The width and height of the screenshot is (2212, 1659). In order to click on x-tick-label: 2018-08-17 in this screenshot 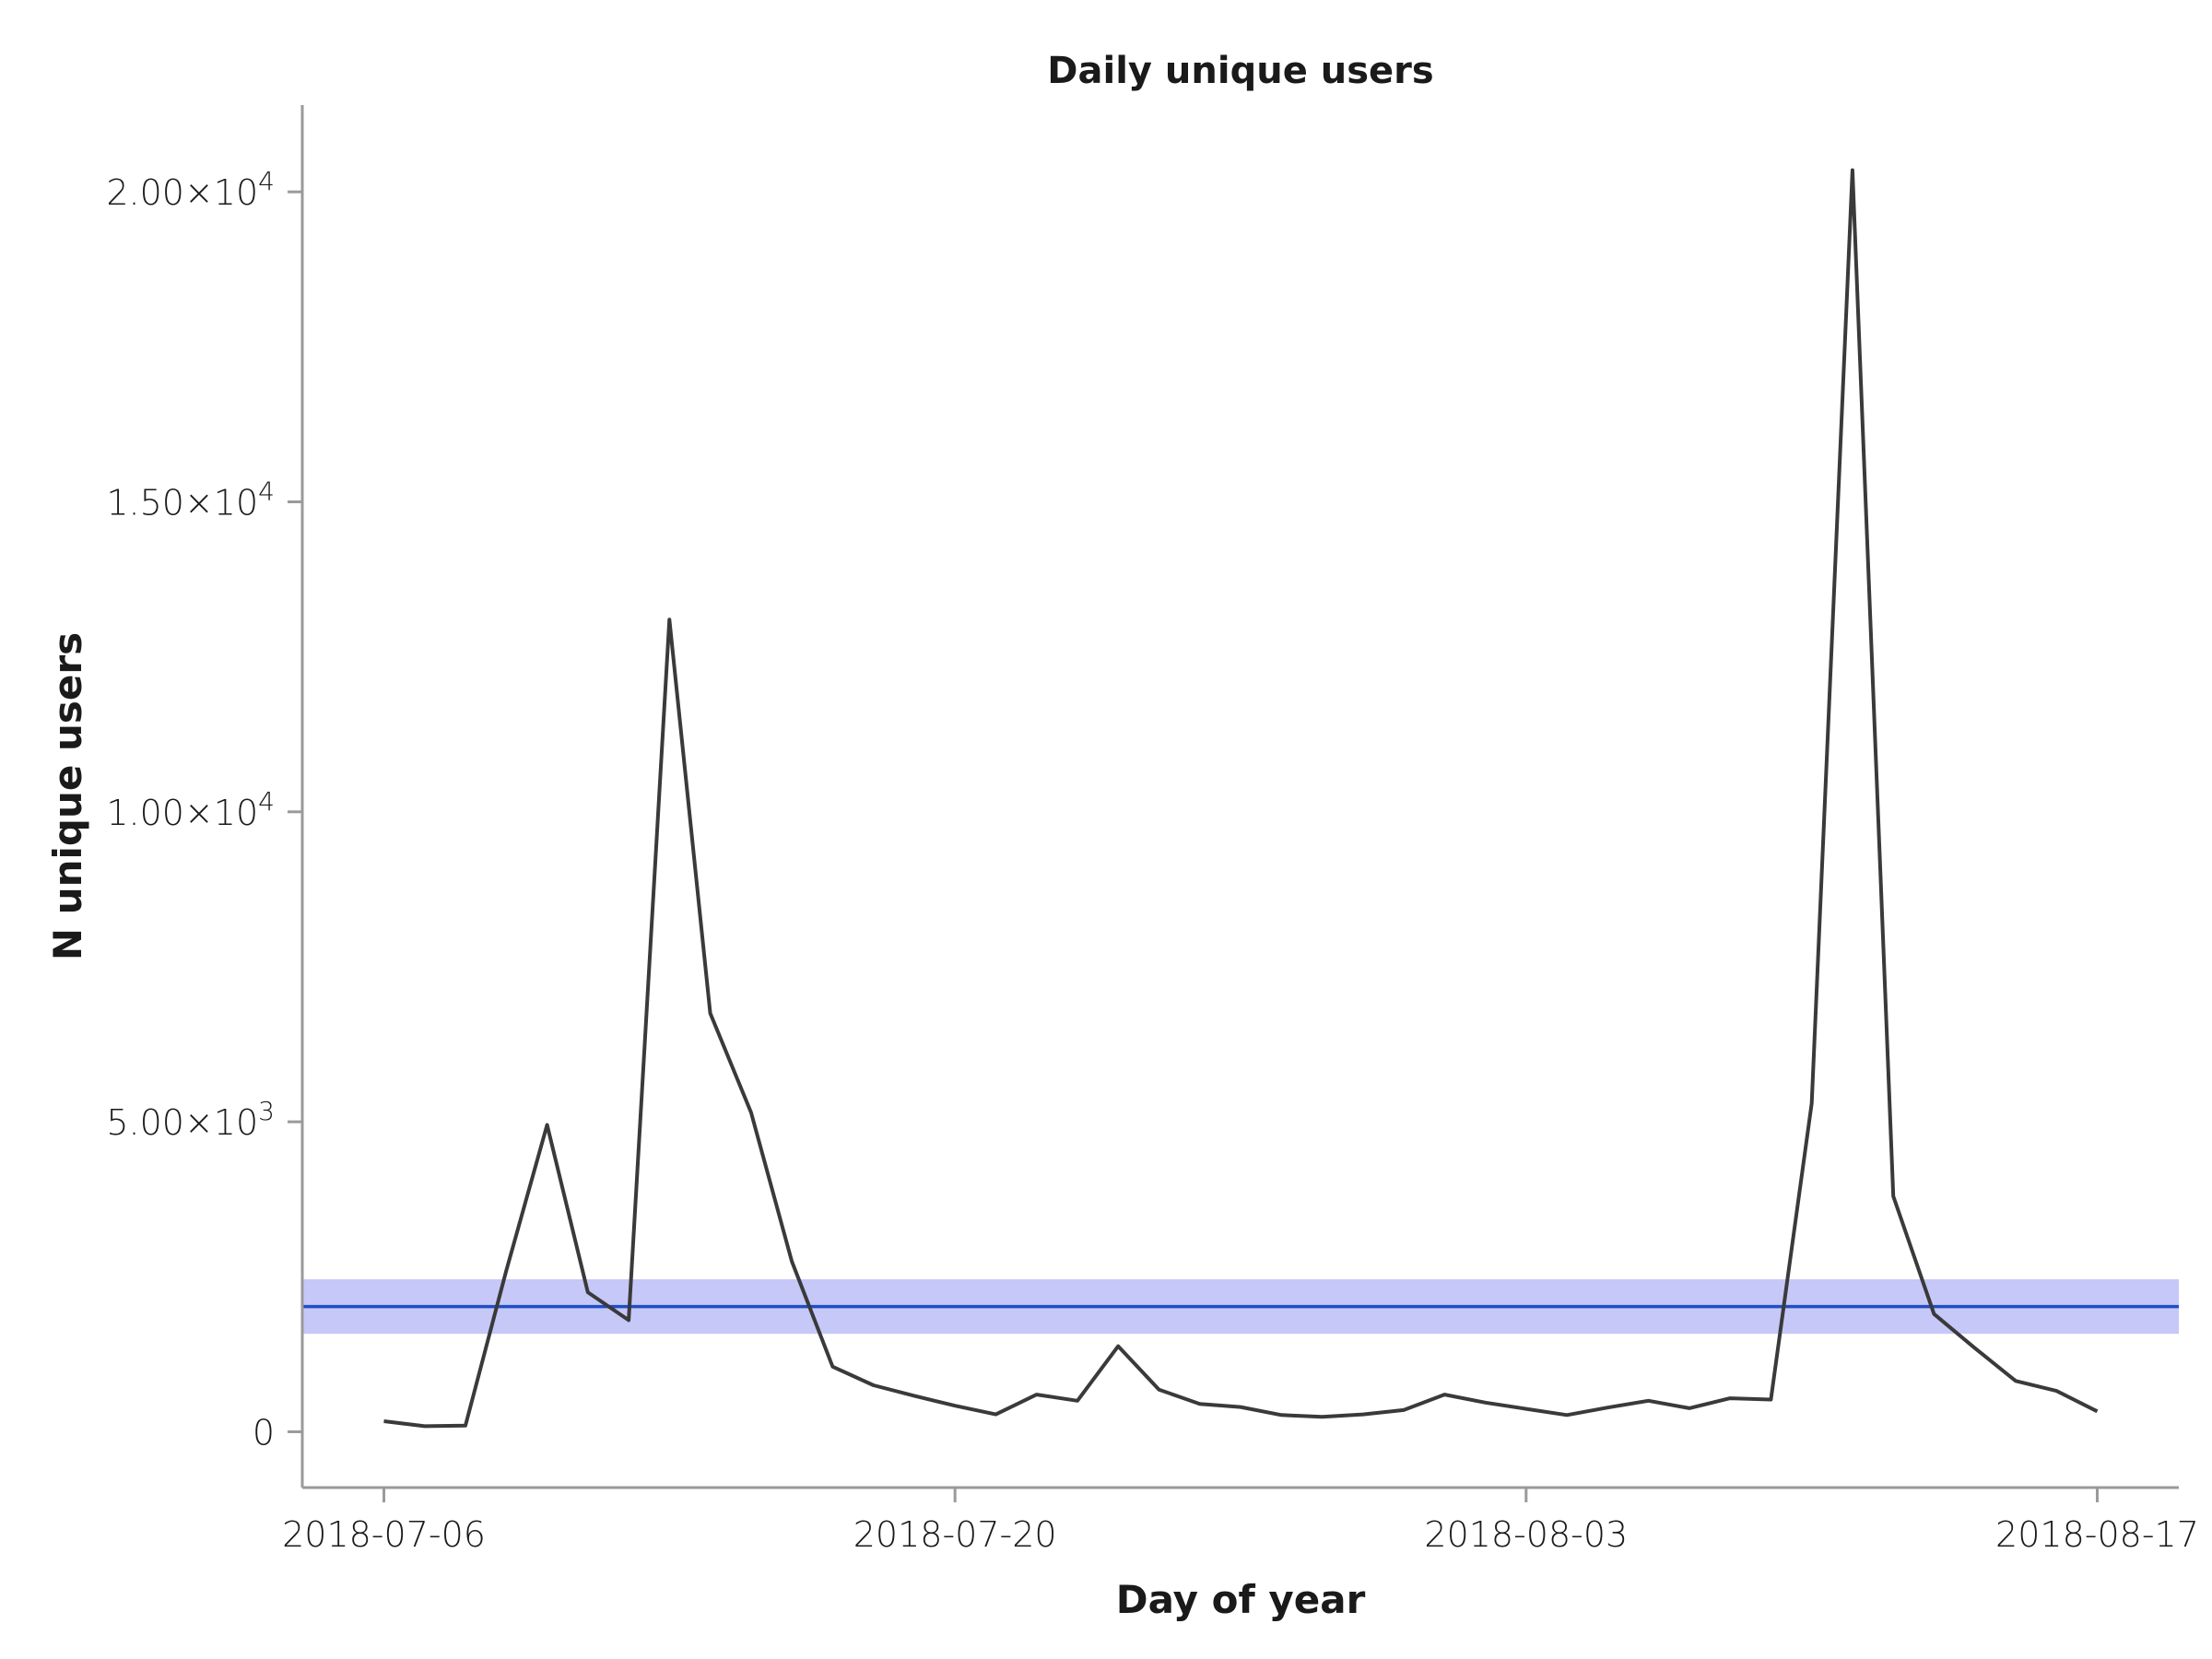, I will do `click(2097, 1534)`.